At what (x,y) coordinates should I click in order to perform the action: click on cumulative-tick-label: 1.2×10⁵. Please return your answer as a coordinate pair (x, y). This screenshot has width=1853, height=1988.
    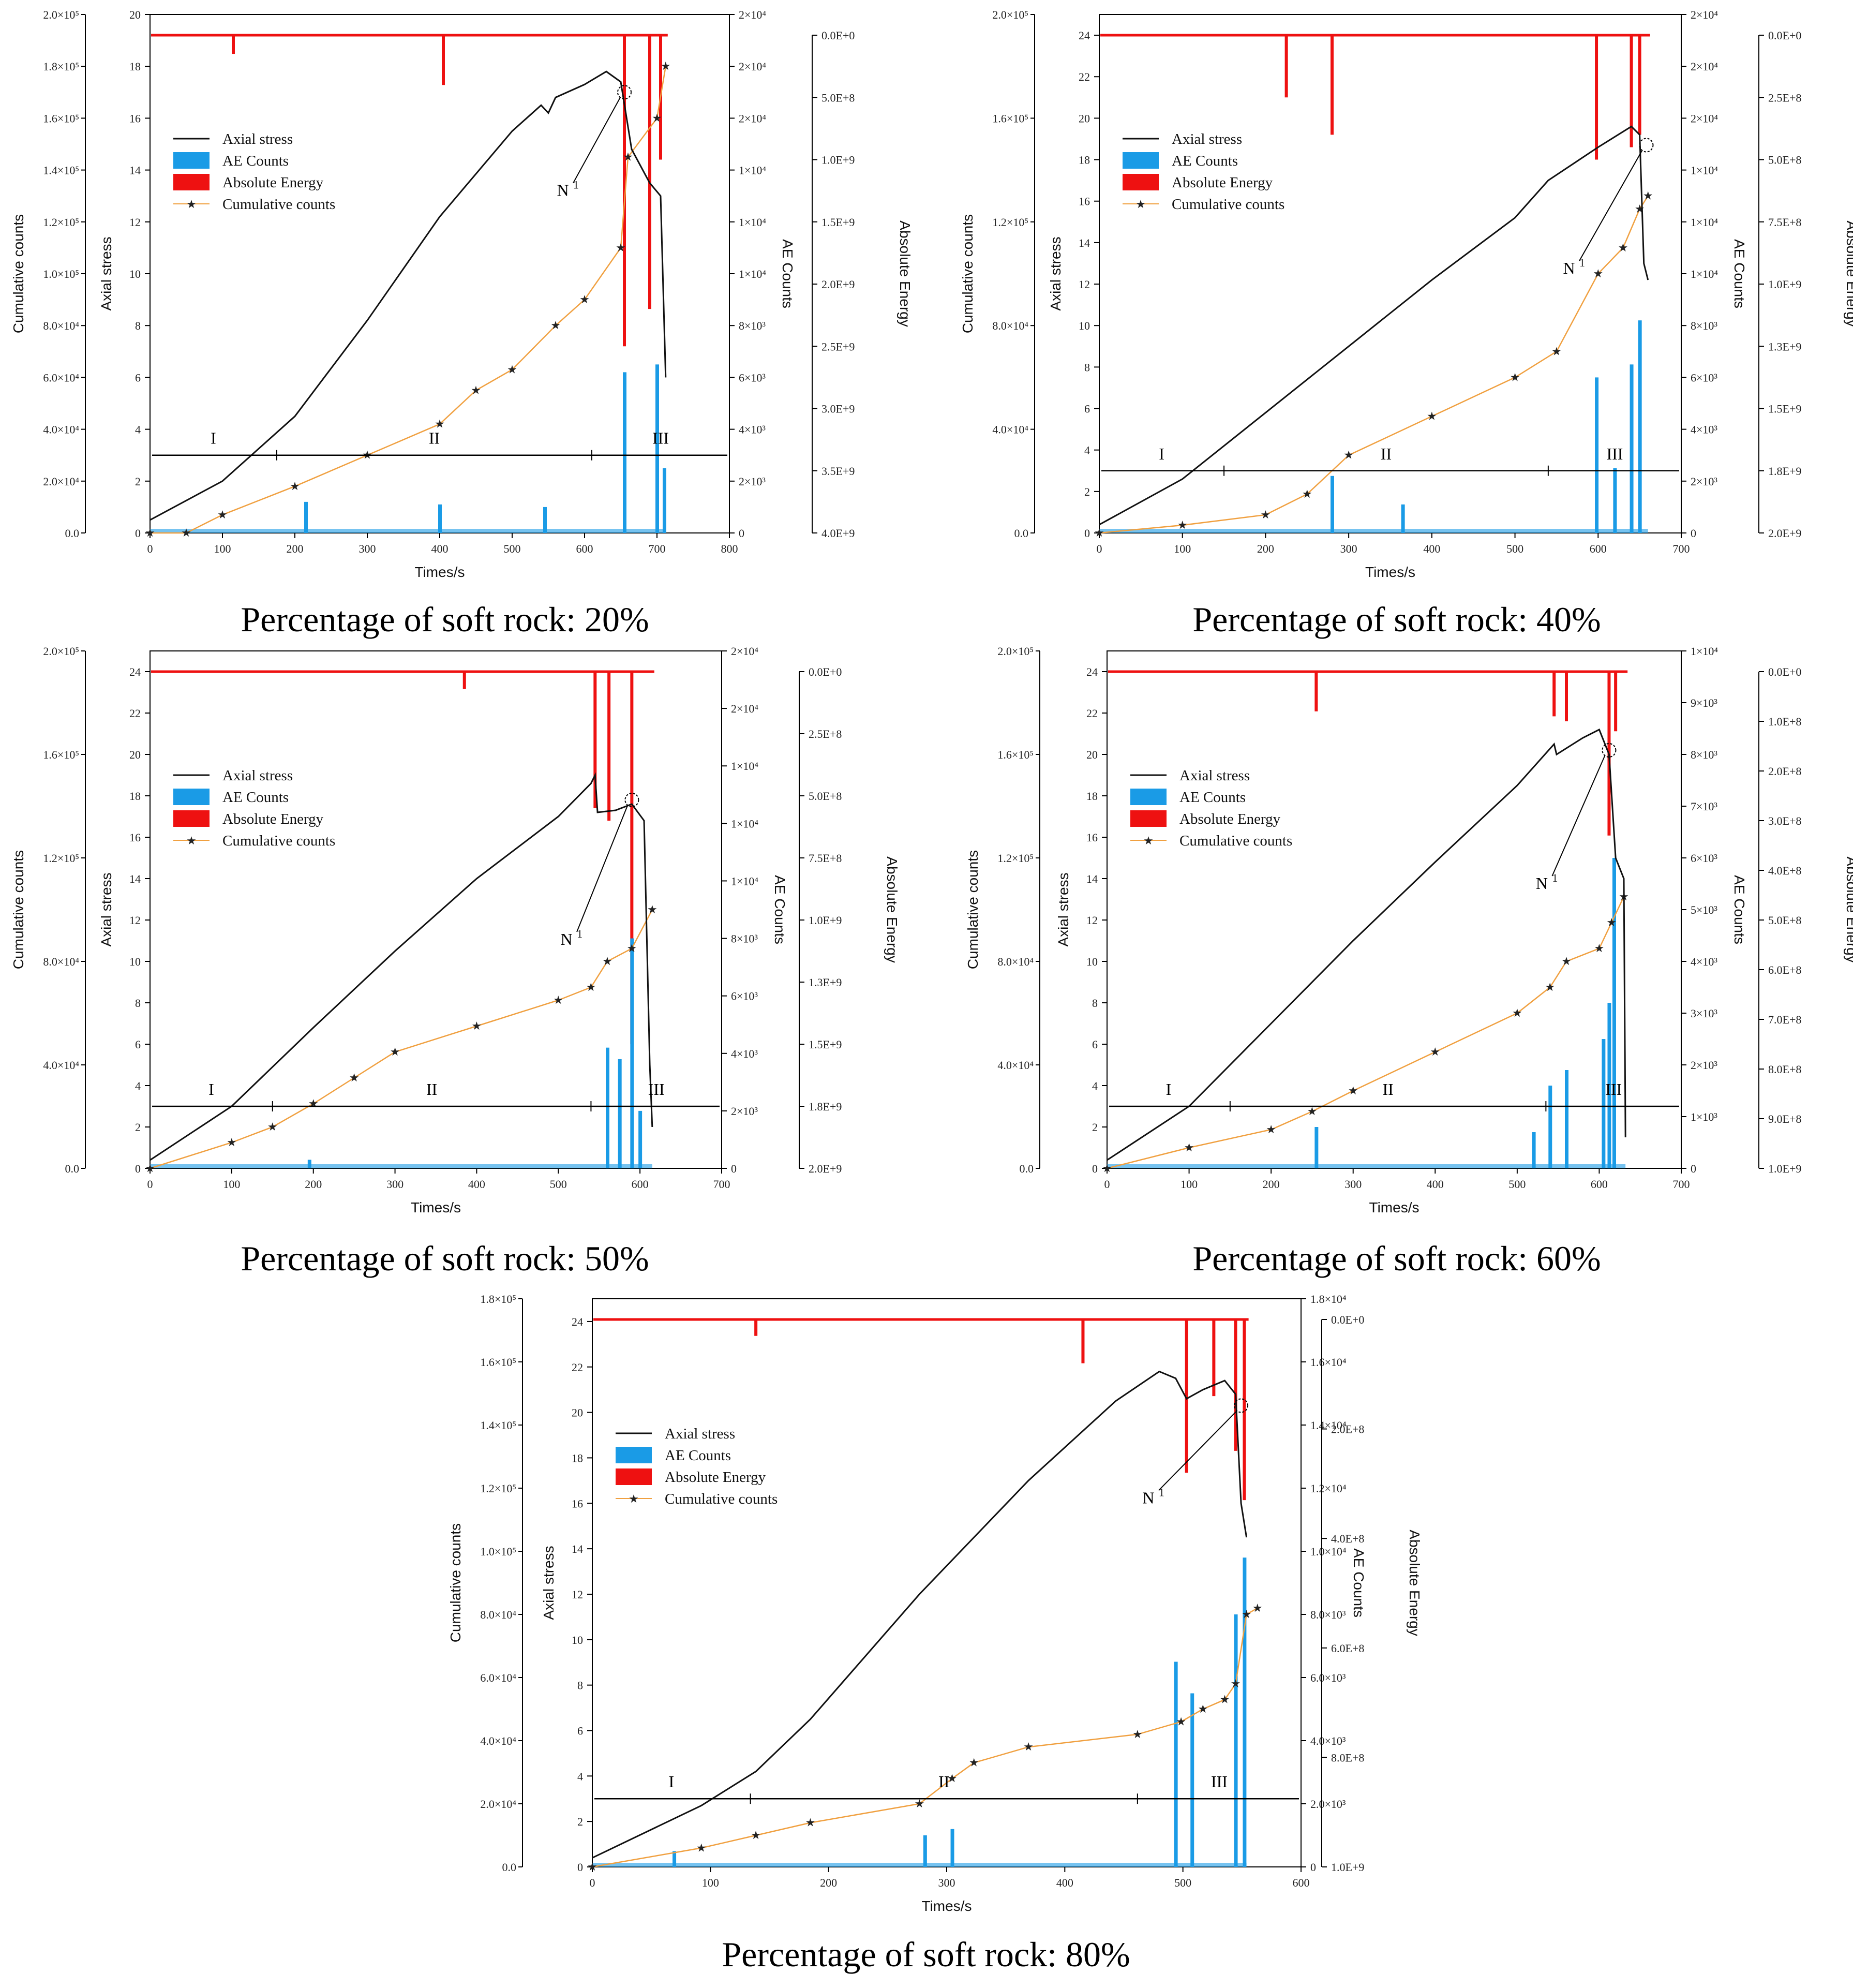
    Looking at the image, I should click on (1010, 223).